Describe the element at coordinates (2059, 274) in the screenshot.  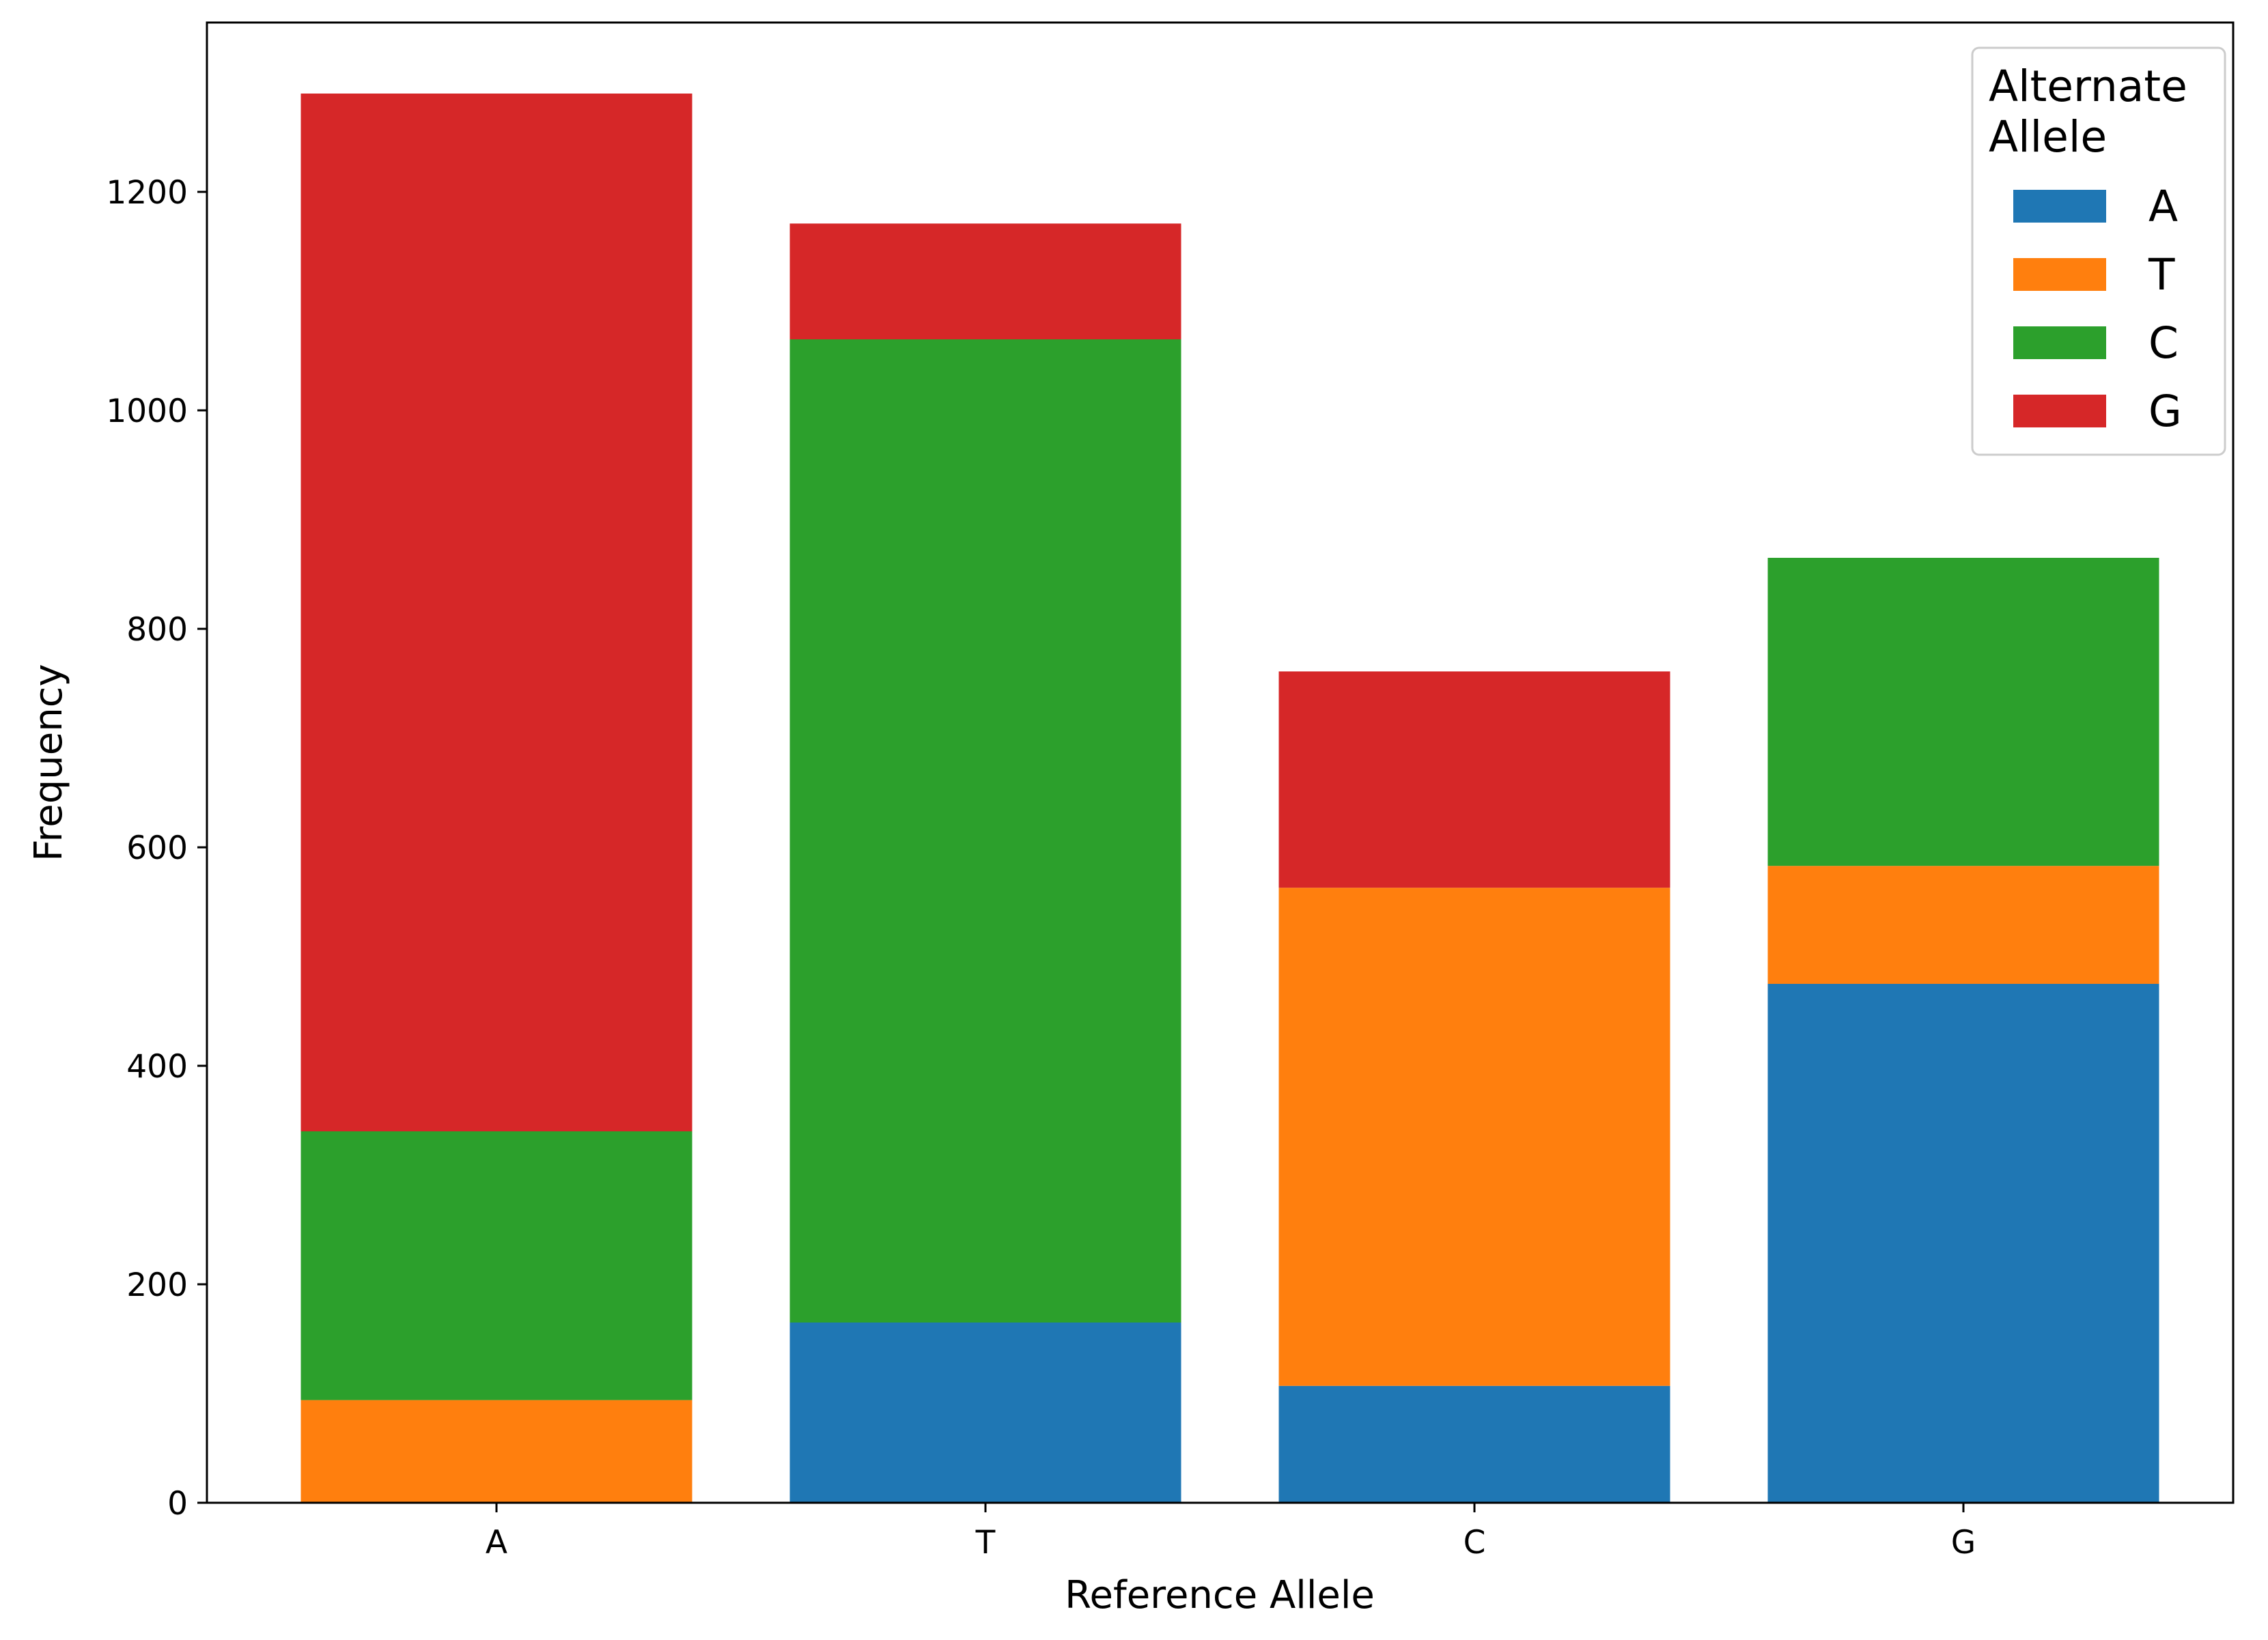
I see `legend-swatch-T` at that location.